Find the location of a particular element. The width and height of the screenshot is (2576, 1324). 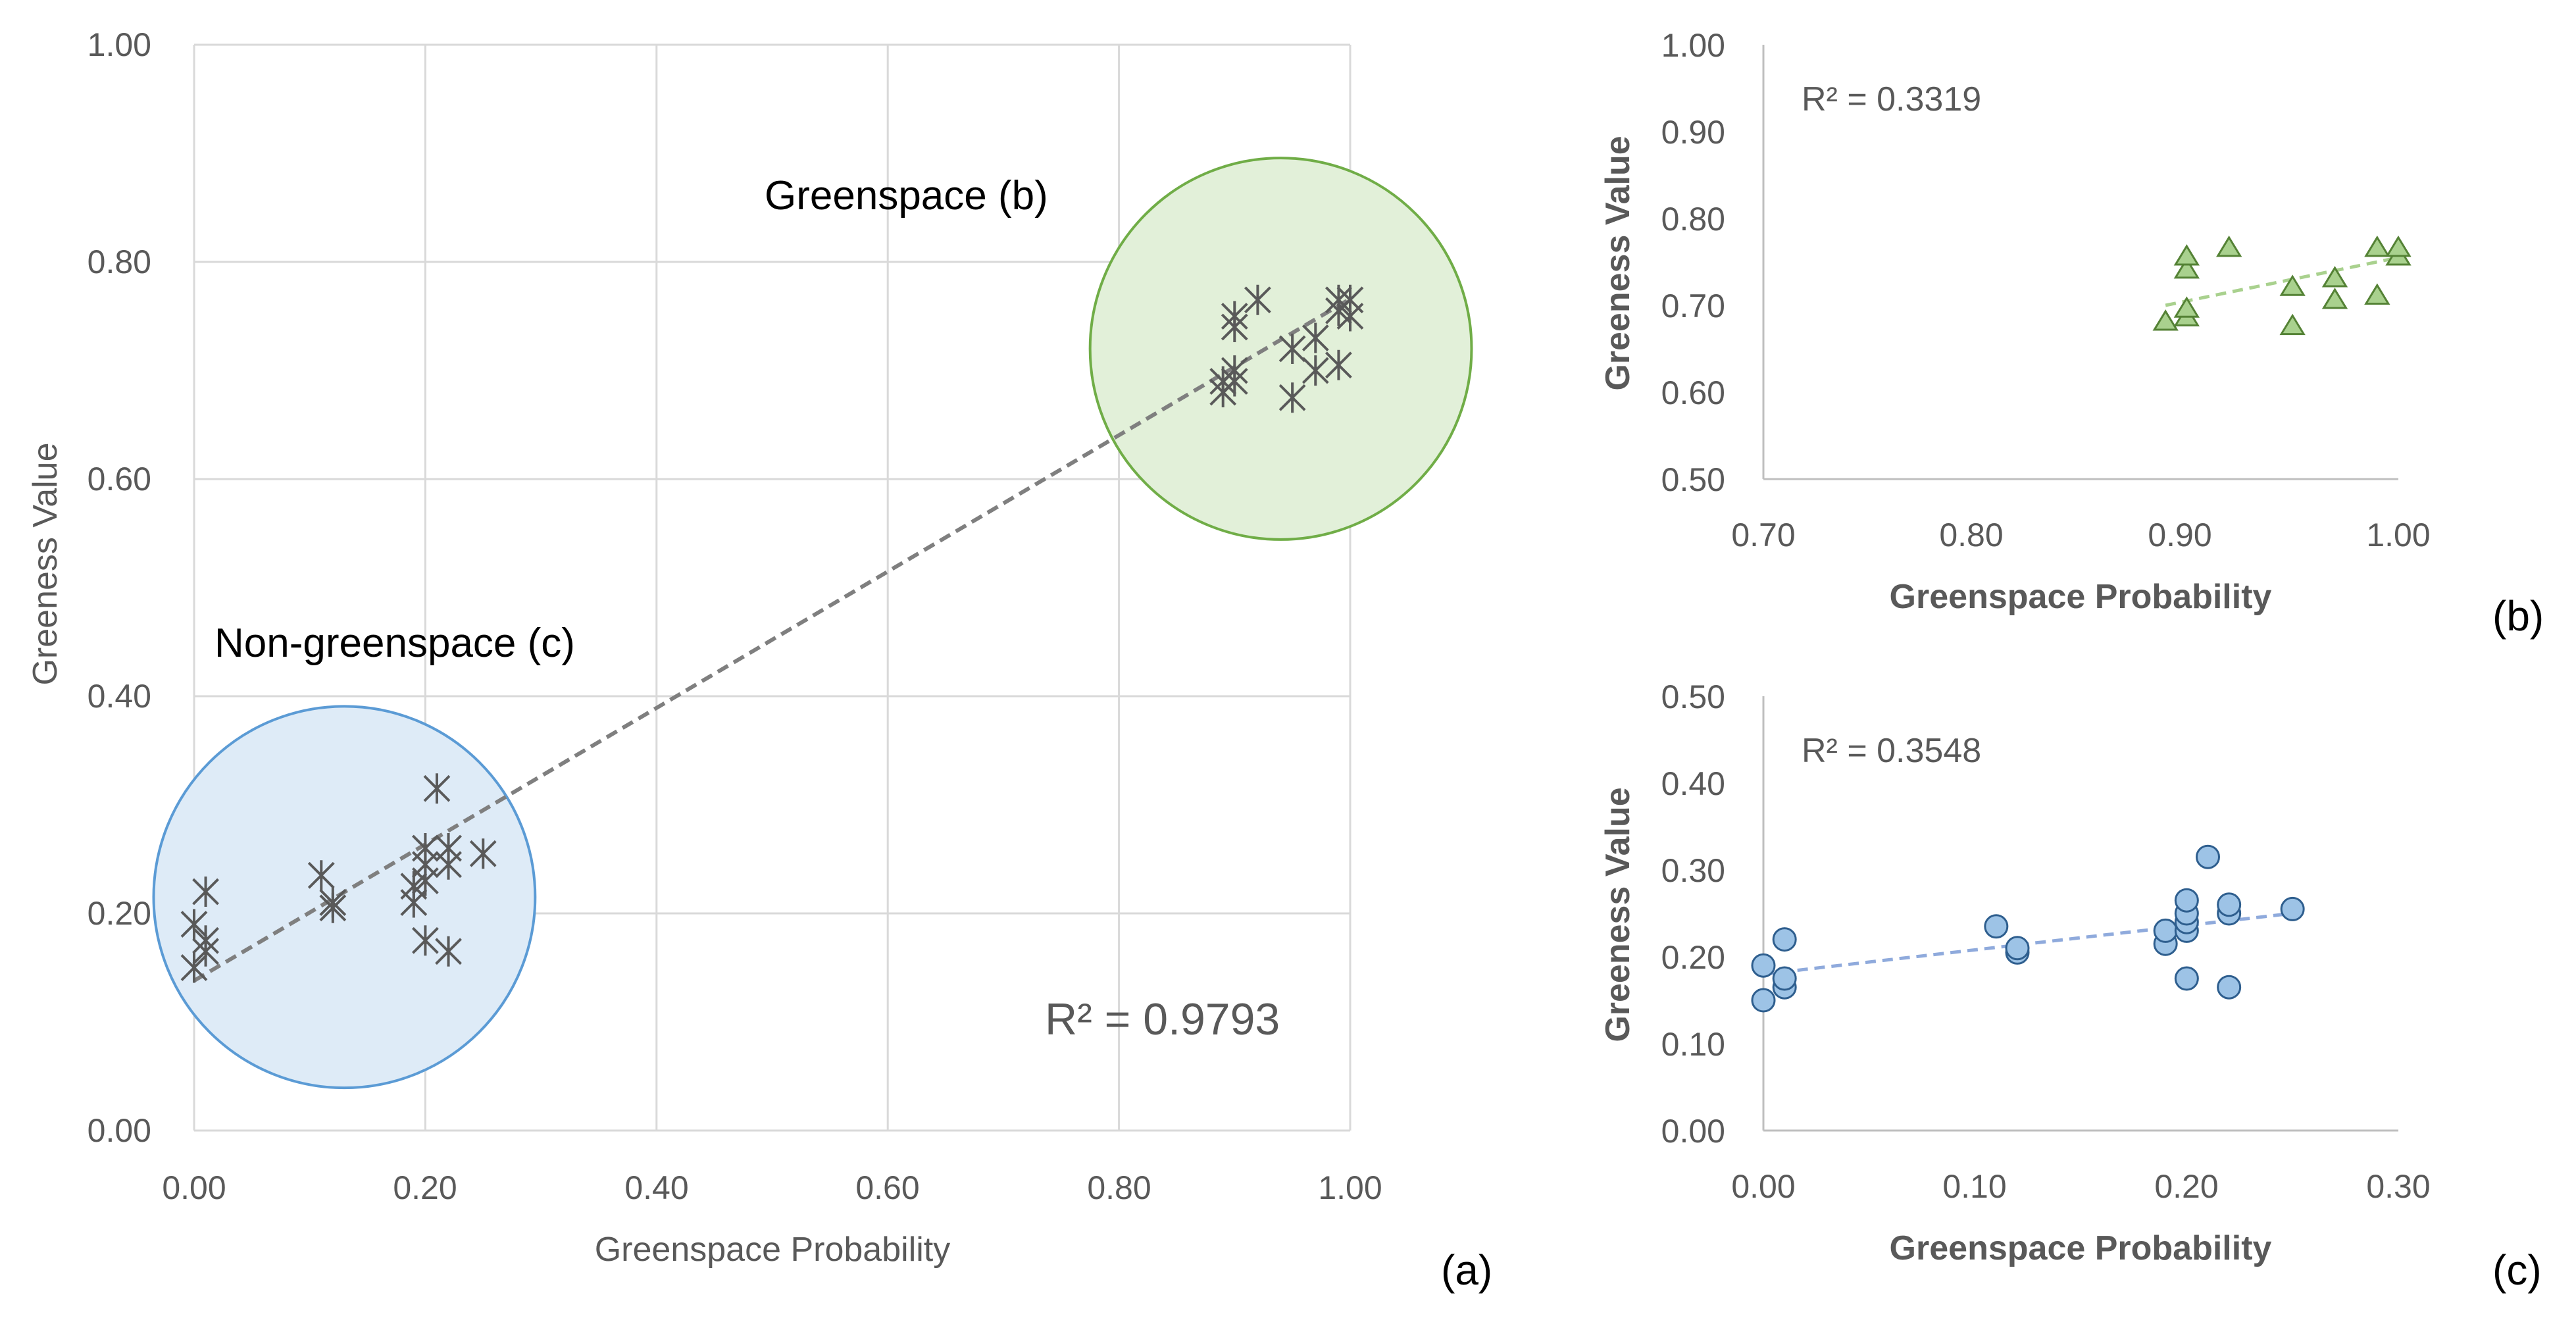

y-tick-label: 0.90 is located at coordinates (1693, 132).